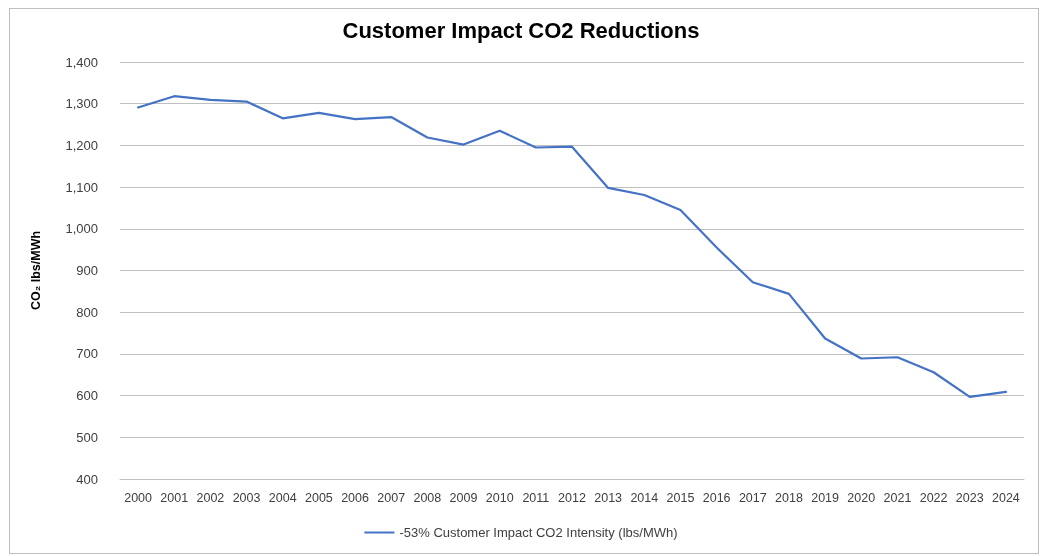 This screenshot has height=556, width=1042. I want to click on chart-title: Customer Impact CO2 Reductions, so click(521, 30).